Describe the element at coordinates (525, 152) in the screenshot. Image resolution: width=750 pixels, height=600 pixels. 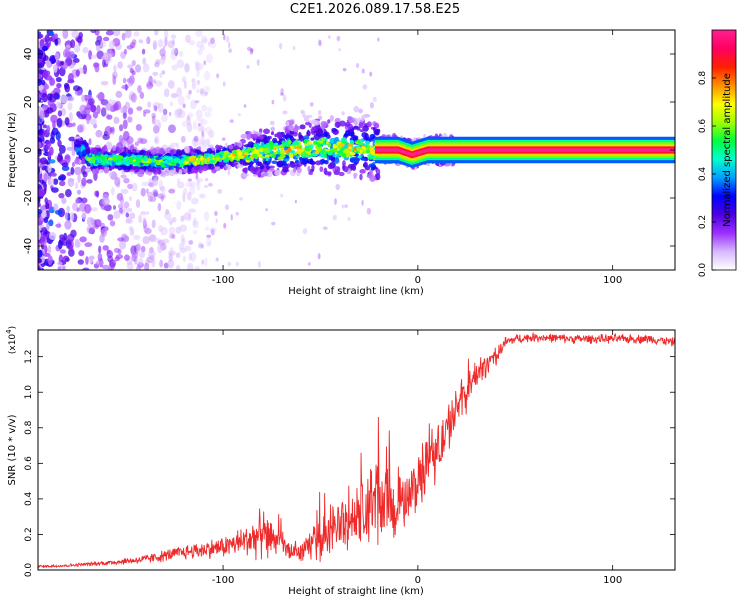
I see `spectrogram-band` at that location.